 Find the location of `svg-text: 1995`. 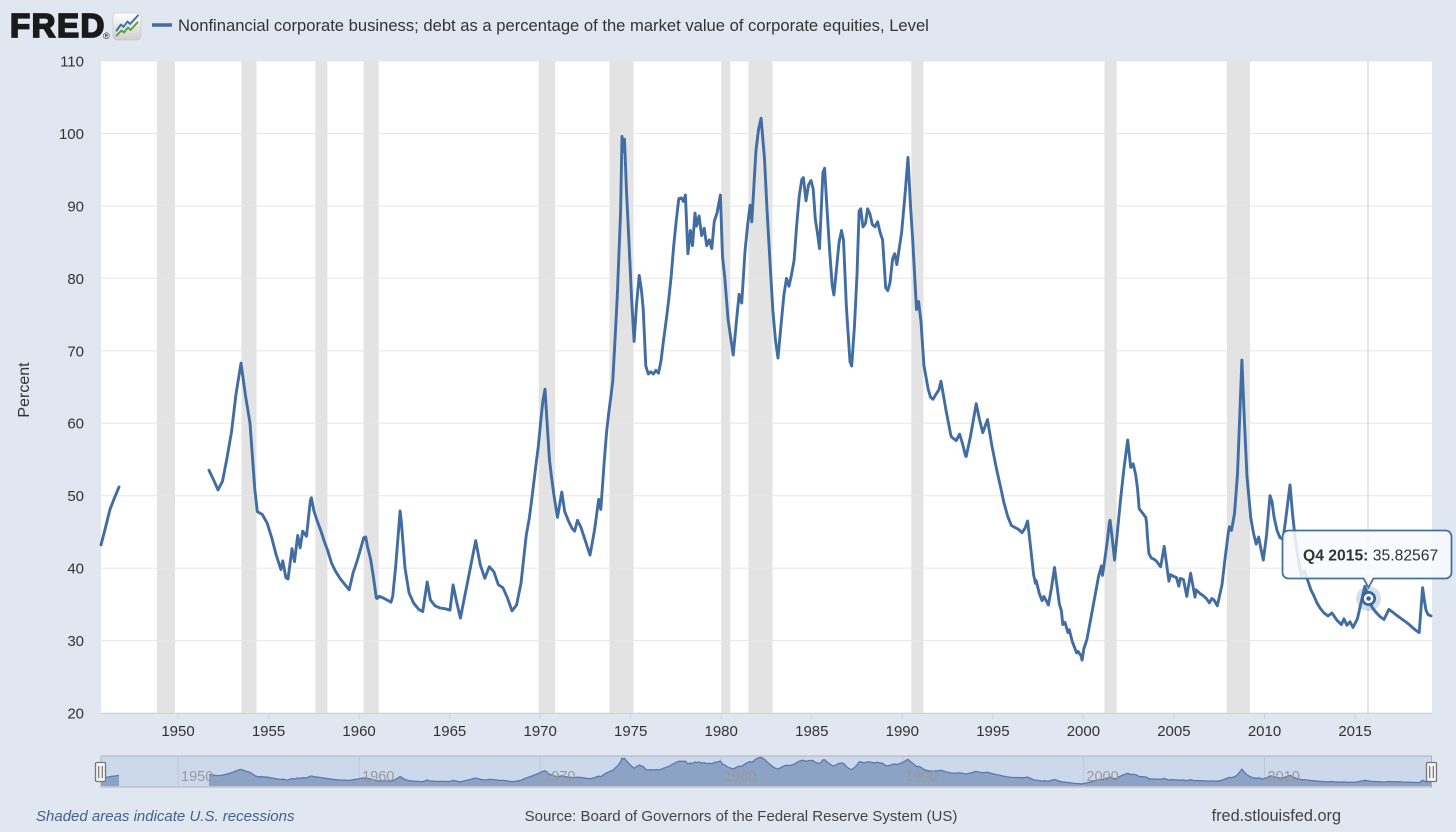

svg-text: 1995 is located at coordinates (992, 731).